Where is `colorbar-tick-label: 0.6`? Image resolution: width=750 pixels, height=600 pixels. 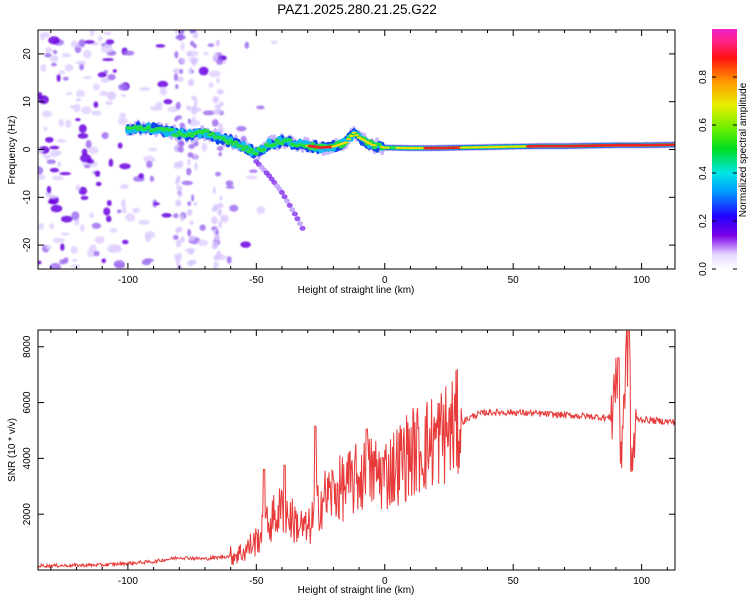 colorbar-tick-label: 0.6 is located at coordinates (703, 125).